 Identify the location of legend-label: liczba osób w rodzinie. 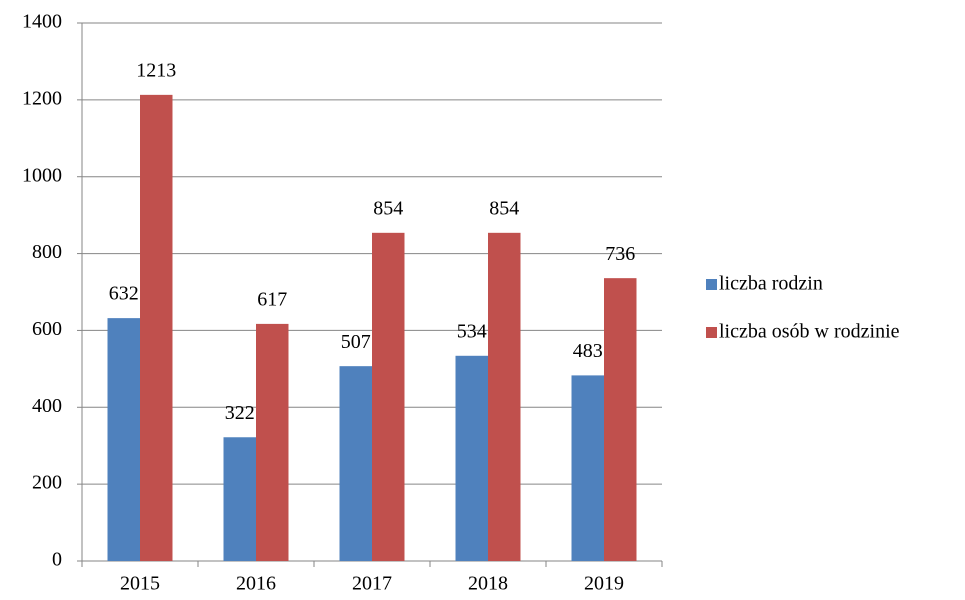
(809, 332).